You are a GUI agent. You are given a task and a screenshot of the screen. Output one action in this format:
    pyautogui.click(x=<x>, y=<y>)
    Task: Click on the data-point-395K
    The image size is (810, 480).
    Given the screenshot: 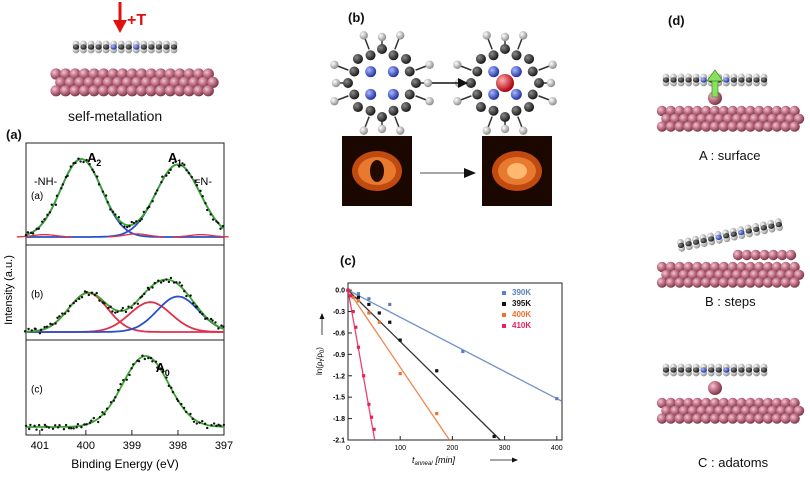 What is the action you would take?
    pyautogui.click(x=379, y=313)
    